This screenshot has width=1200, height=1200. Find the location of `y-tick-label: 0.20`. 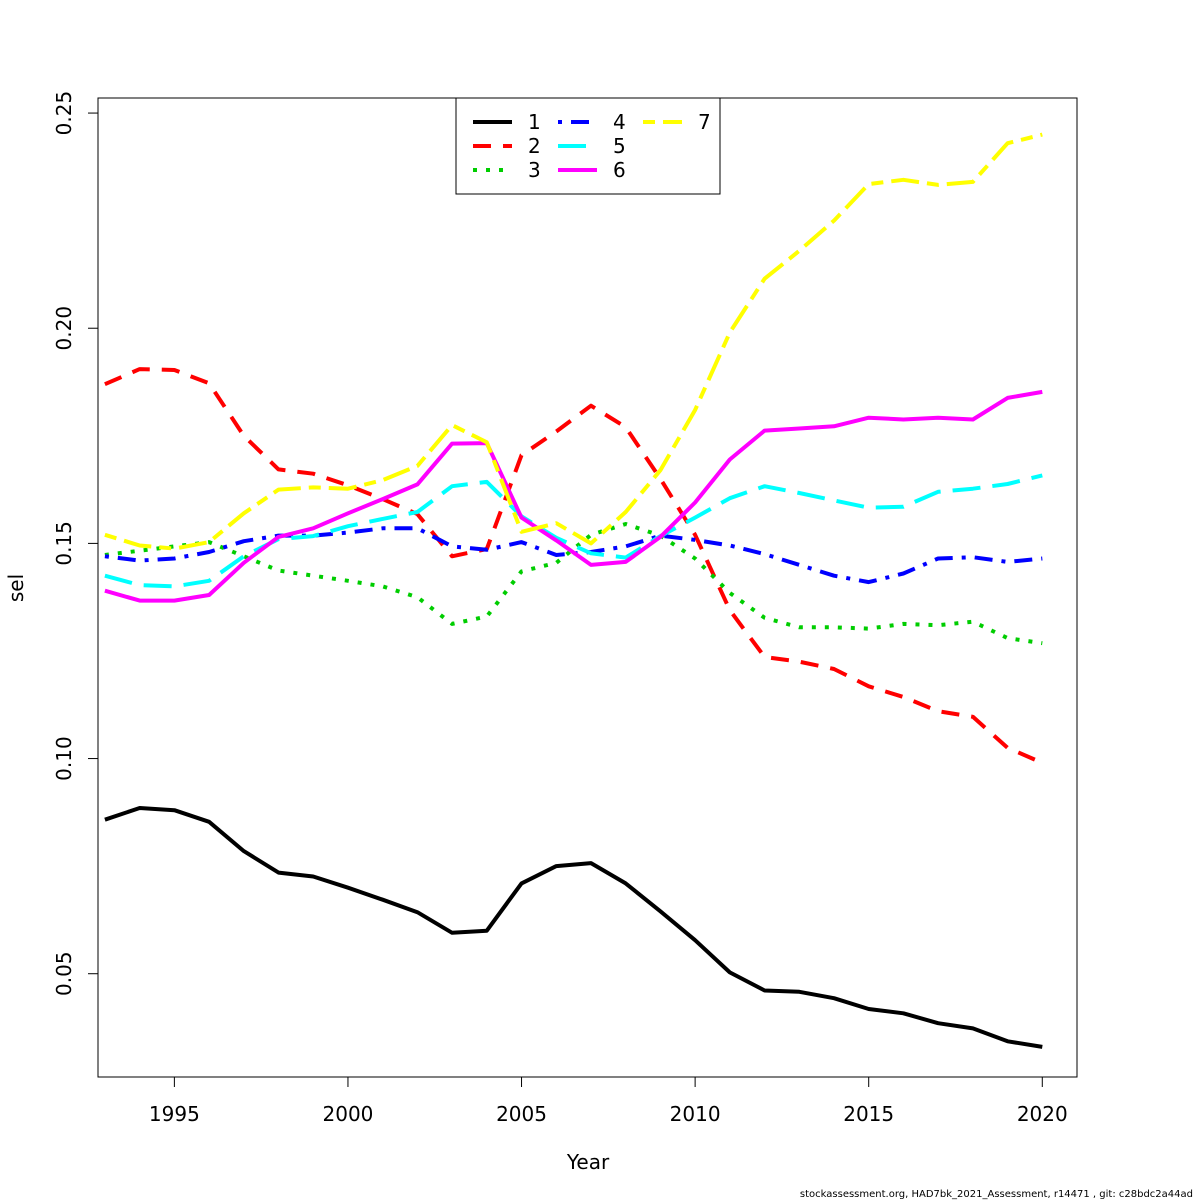

y-tick-label: 0.20 is located at coordinates (64, 328).